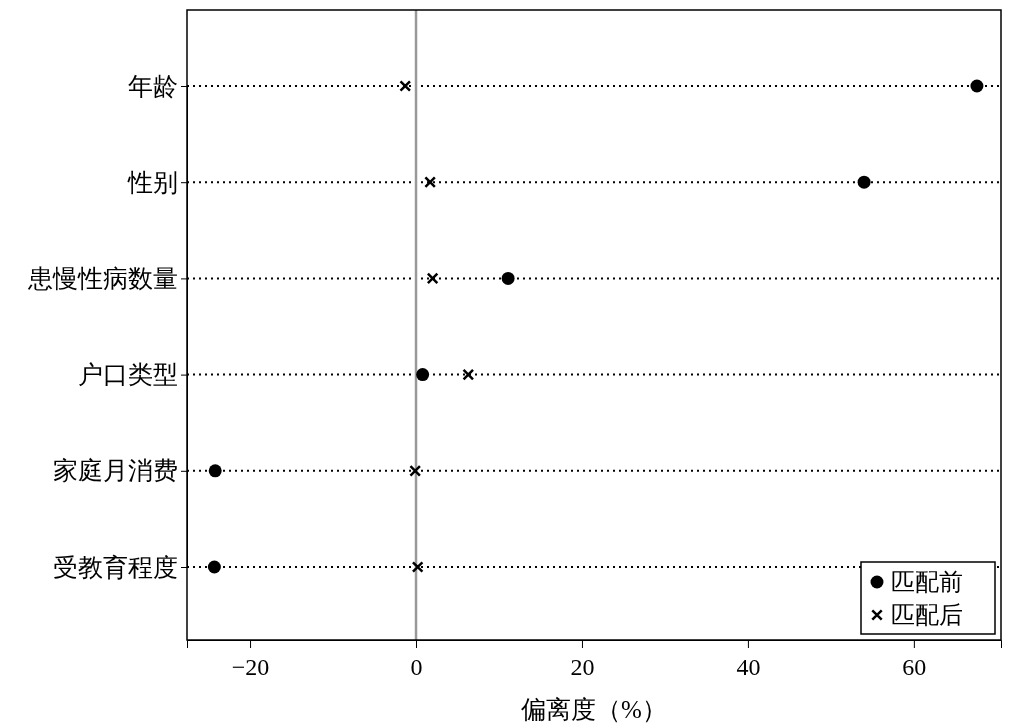 The height and width of the screenshot is (727, 1013). What do you see at coordinates (582, 667) in the screenshot?
I see `x-tick-label: 20` at bounding box center [582, 667].